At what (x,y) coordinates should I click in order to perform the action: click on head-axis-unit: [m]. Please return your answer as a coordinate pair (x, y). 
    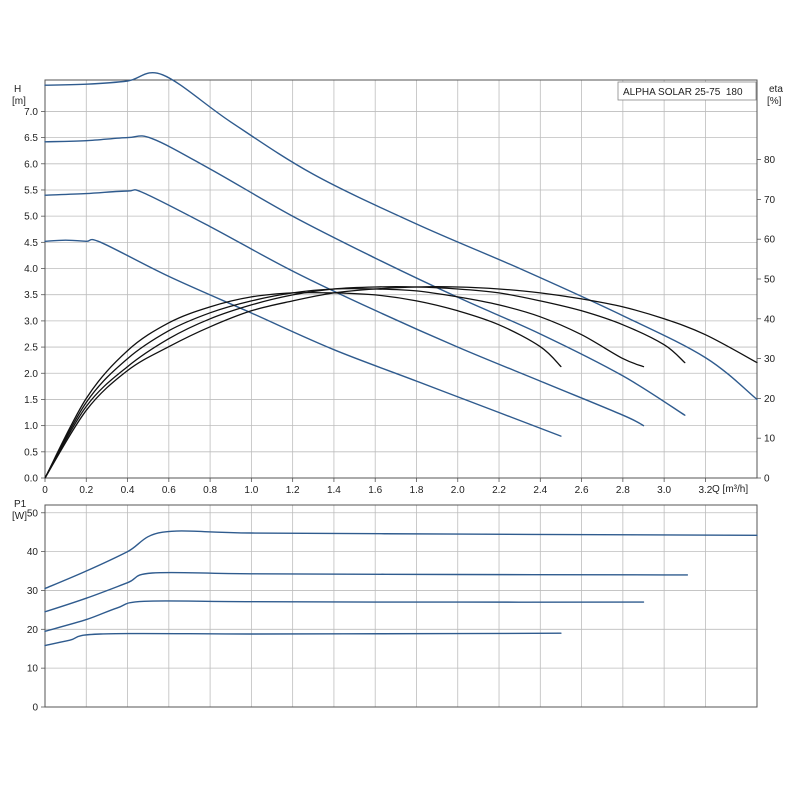
    Looking at the image, I should click on (19, 101).